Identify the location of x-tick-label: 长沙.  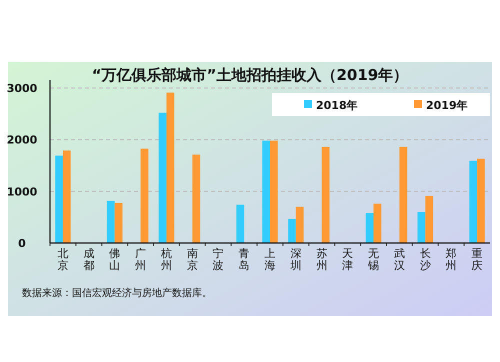
(425, 259).